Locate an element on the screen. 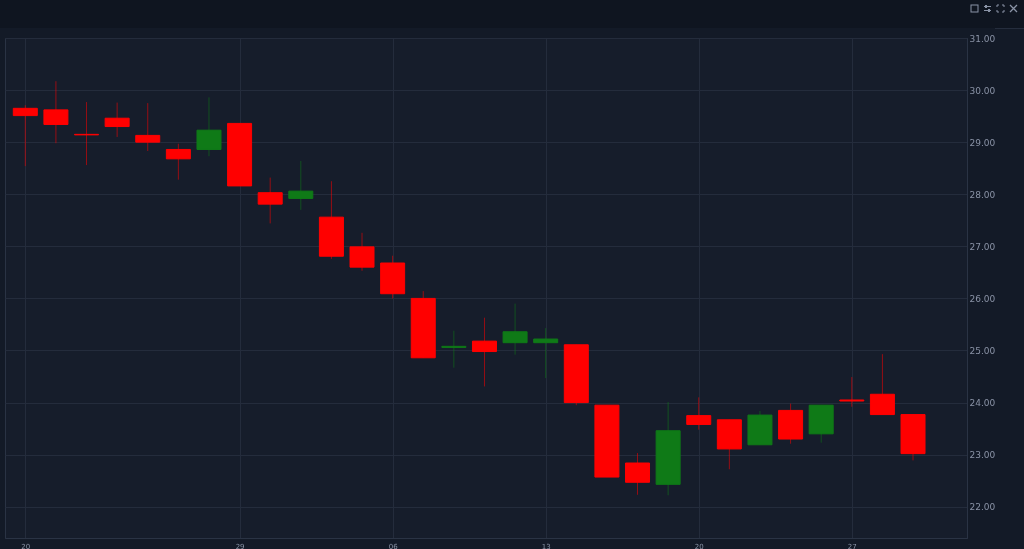 The image size is (1024, 549). y-tick-label: 26.00 is located at coordinates (982, 298).